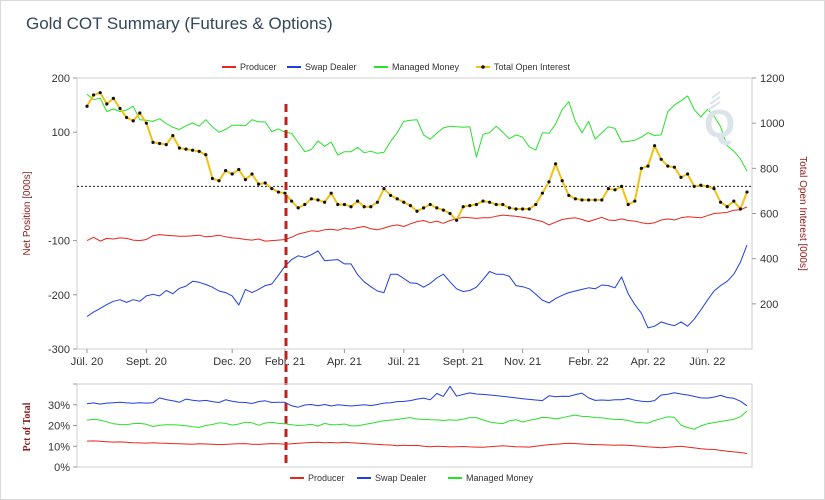 This screenshot has width=825, height=500. What do you see at coordinates (59, 447) in the screenshot?
I see `pct-tick-label: 10%` at bounding box center [59, 447].